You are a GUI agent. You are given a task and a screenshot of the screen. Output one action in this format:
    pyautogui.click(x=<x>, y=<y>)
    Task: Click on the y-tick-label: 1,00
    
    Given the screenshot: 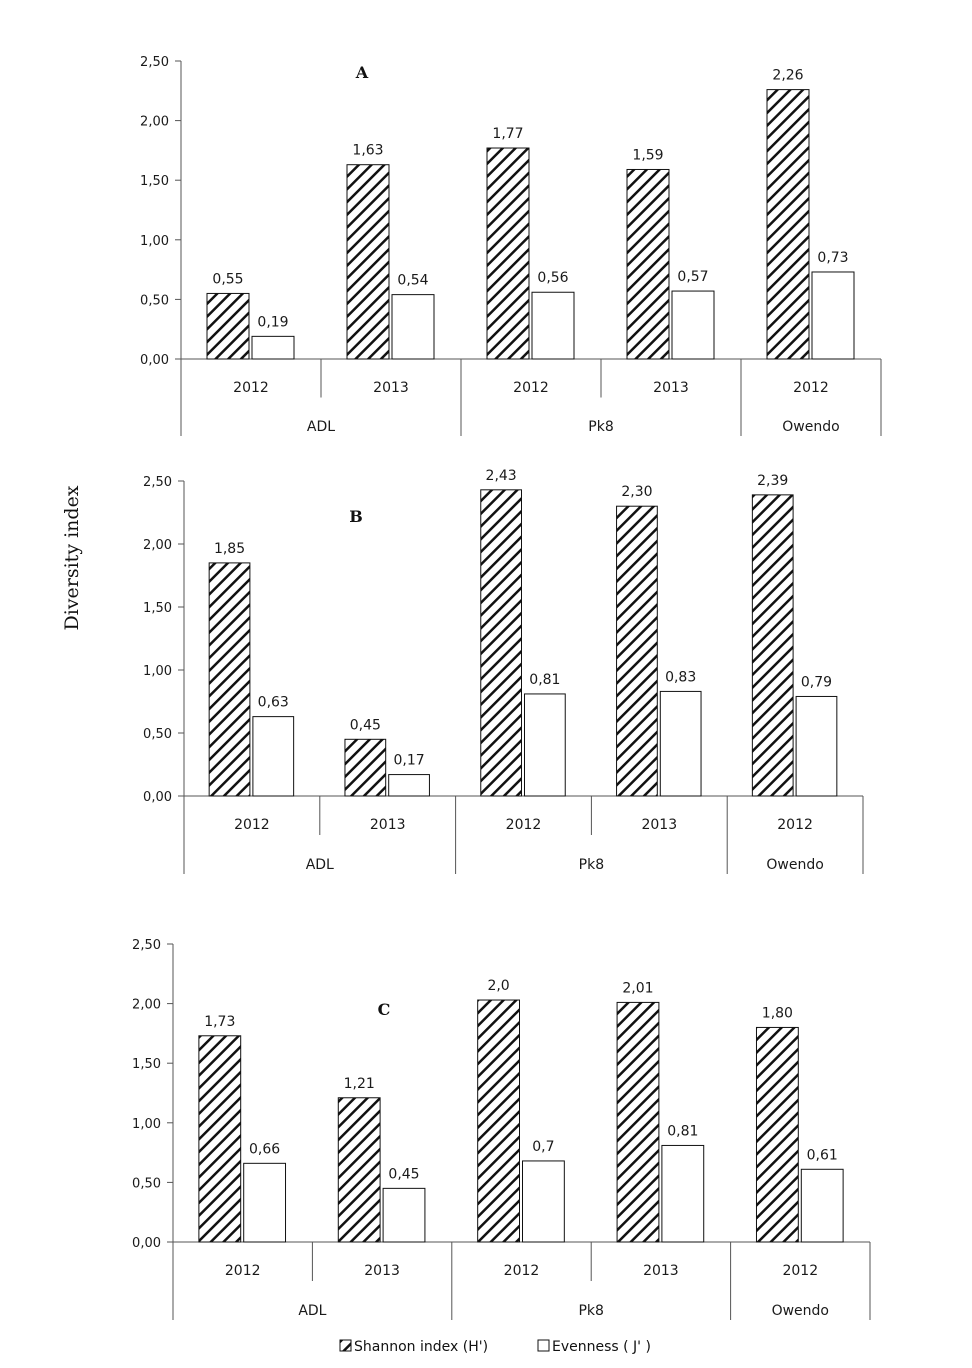 What is the action you would take?
    pyautogui.click(x=157, y=671)
    